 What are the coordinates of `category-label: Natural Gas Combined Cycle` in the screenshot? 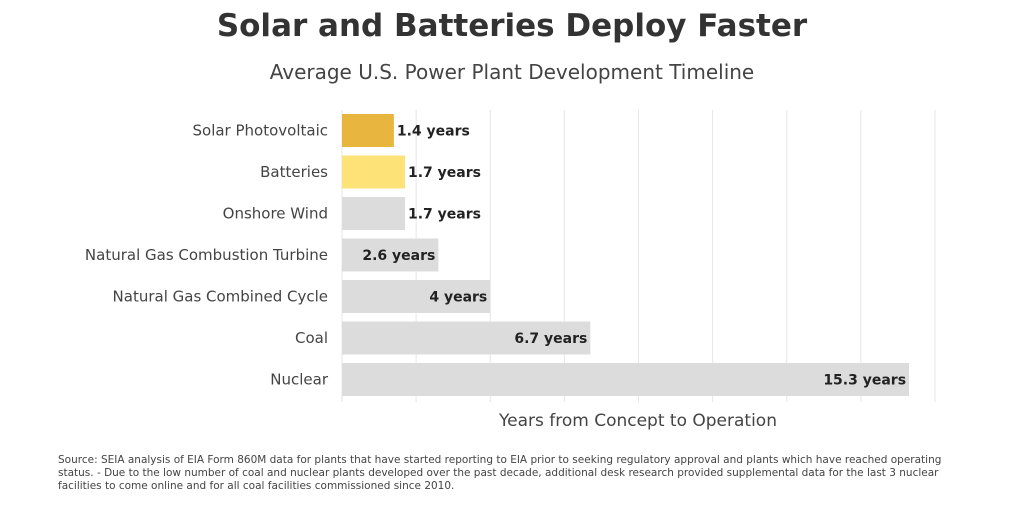 It's located at (220, 297).